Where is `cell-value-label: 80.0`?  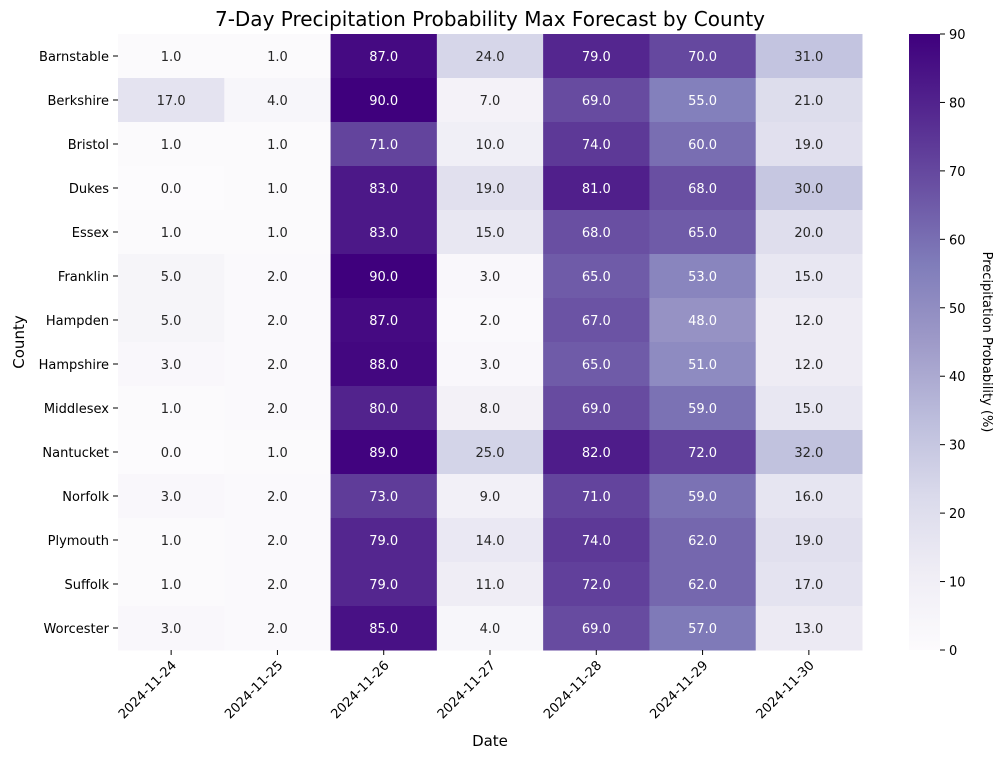
cell-value-label: 80.0 is located at coordinates (383, 409).